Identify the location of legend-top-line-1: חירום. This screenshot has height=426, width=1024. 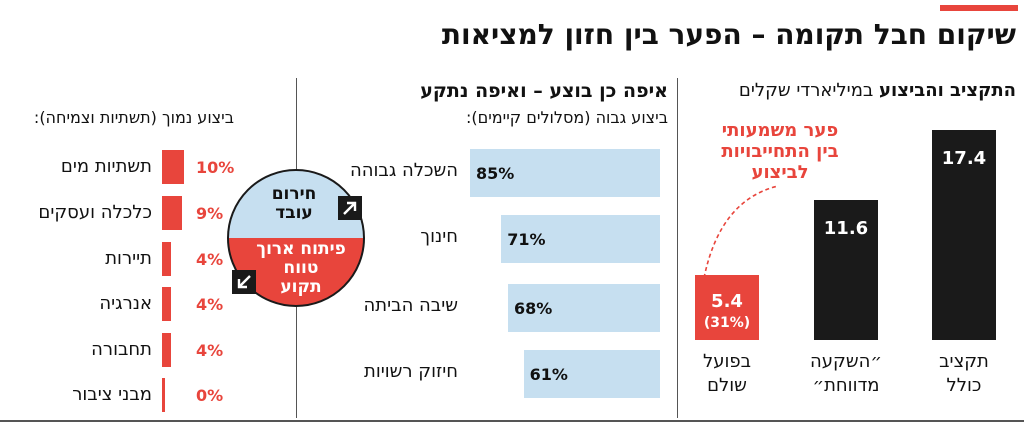
(294, 194).